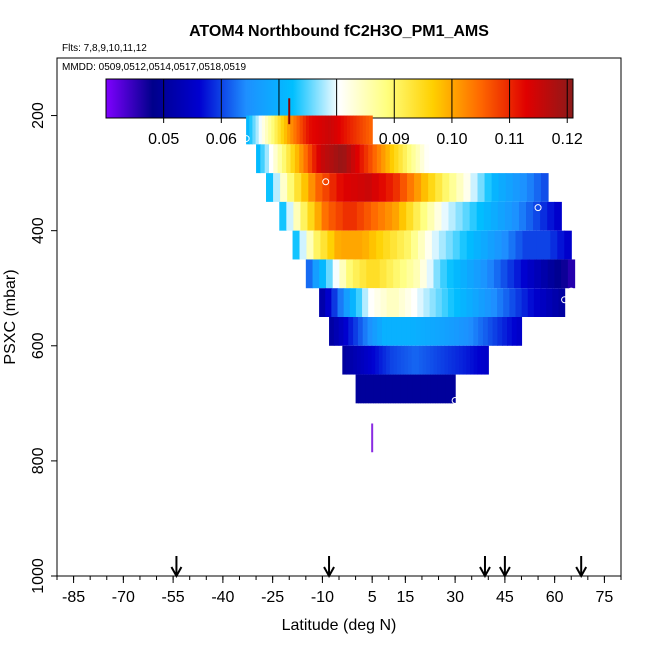  Describe the element at coordinates (339, 31) in the screenshot. I see `chart-title: ATOM4 Northbound fC2H3O_PM1_AMS` at that location.